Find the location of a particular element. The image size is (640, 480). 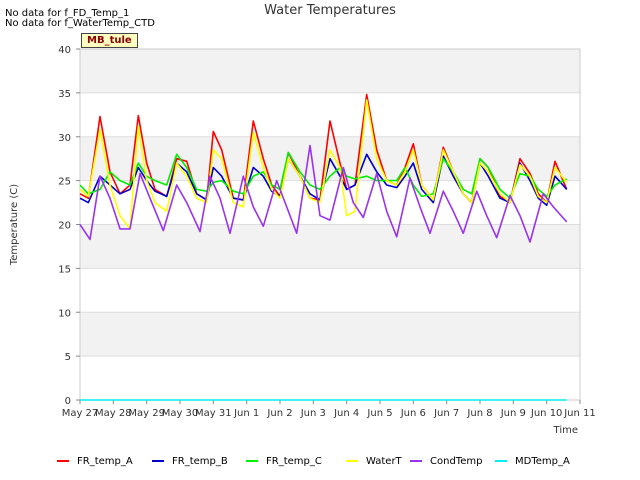

legend-label: FR_temp_A is located at coordinates (105, 461).